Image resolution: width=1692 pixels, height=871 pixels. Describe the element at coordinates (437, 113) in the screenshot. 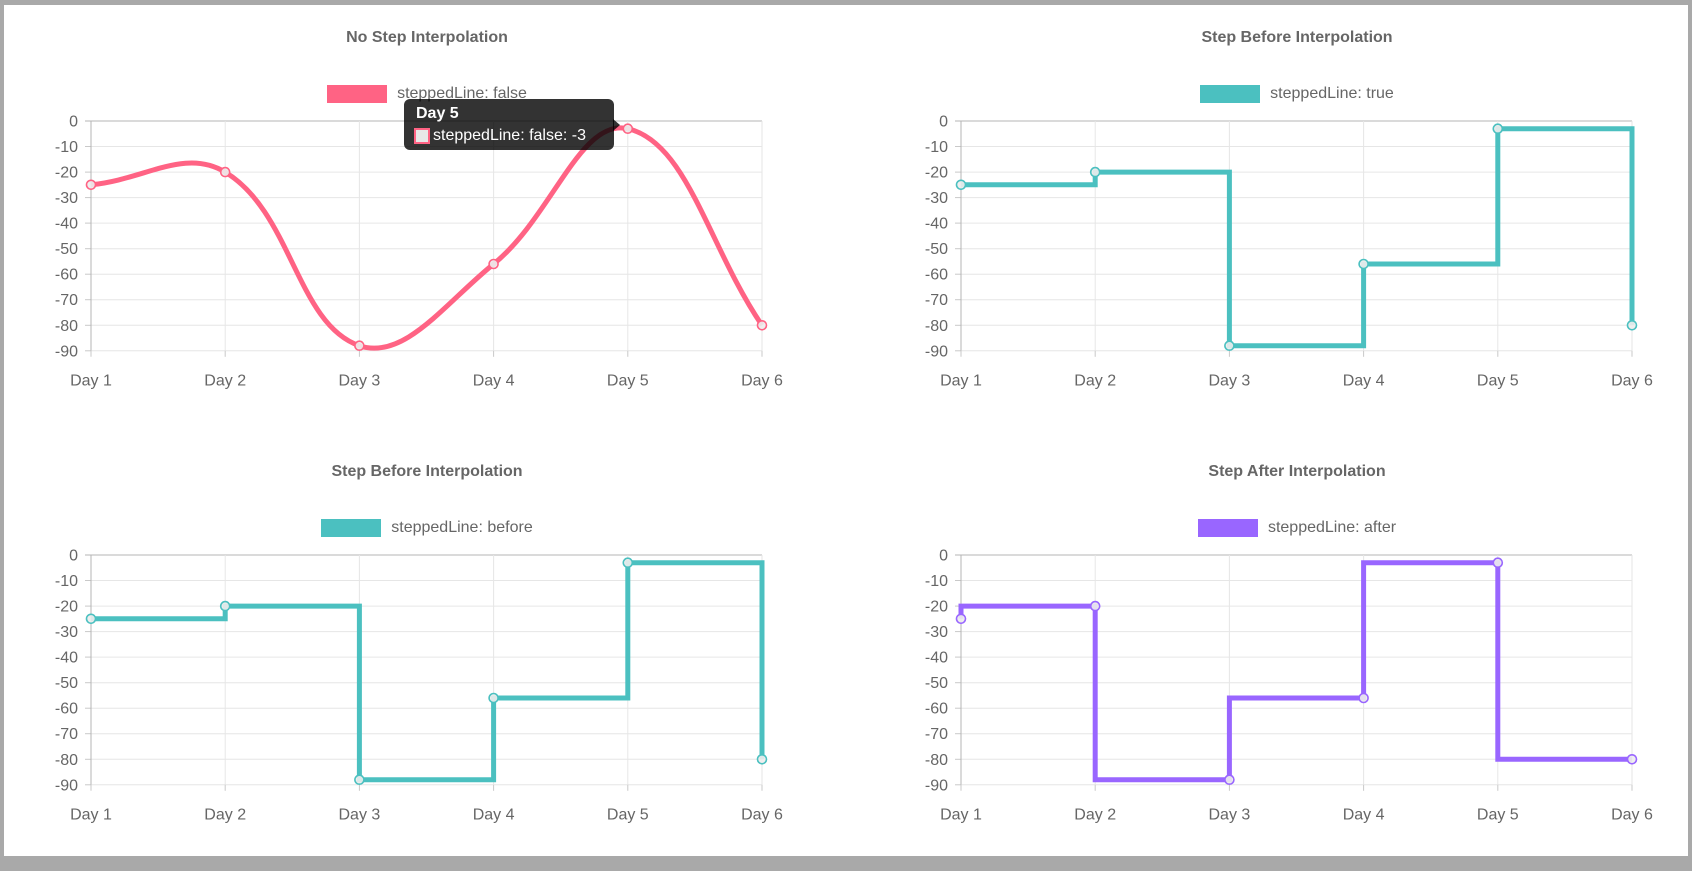

I see `tooltip-title: Day 5` at that location.